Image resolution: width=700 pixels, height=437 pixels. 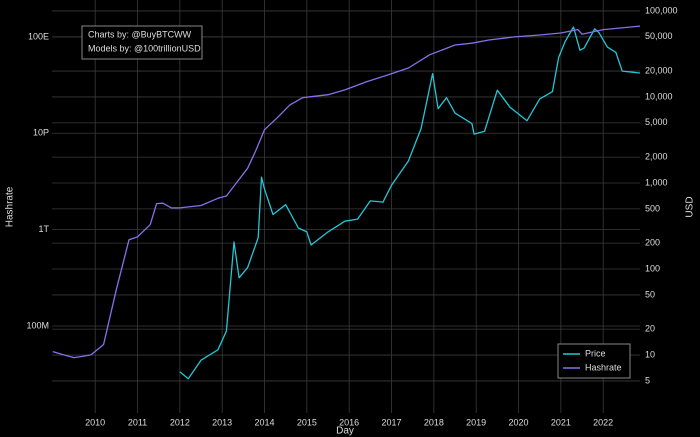 I want to click on y2-tick-label: 20,000, so click(x=659, y=70).